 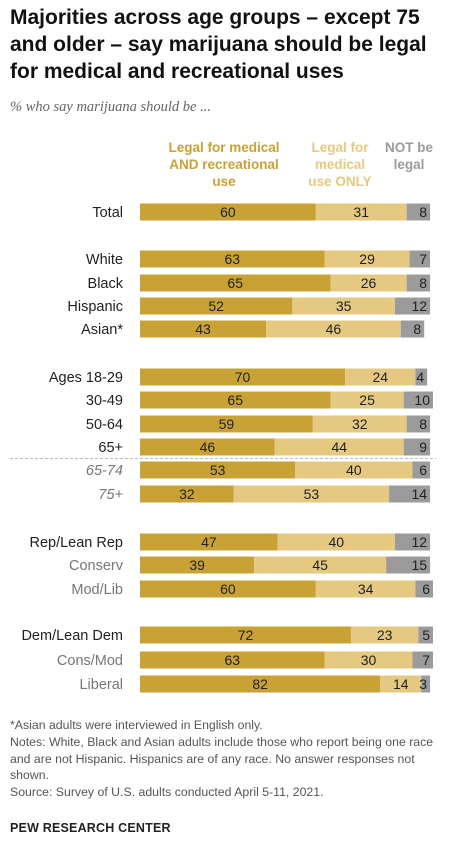 I want to click on data-label: 29, so click(x=367, y=259).